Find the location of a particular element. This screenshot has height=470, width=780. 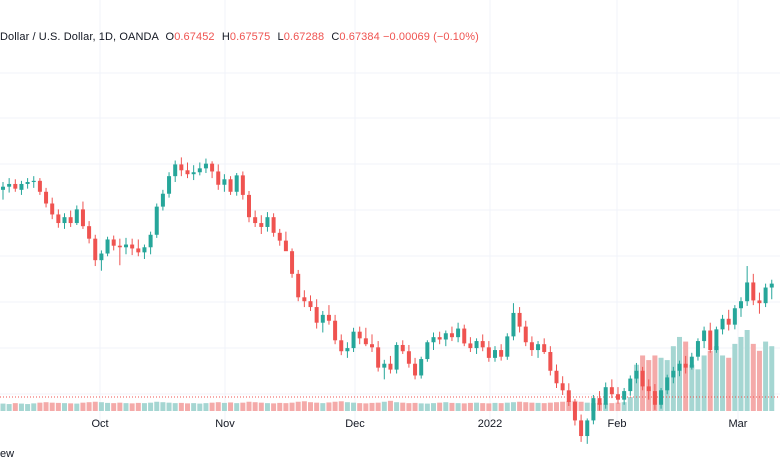

open-value: 0.67452 is located at coordinates (194, 37).